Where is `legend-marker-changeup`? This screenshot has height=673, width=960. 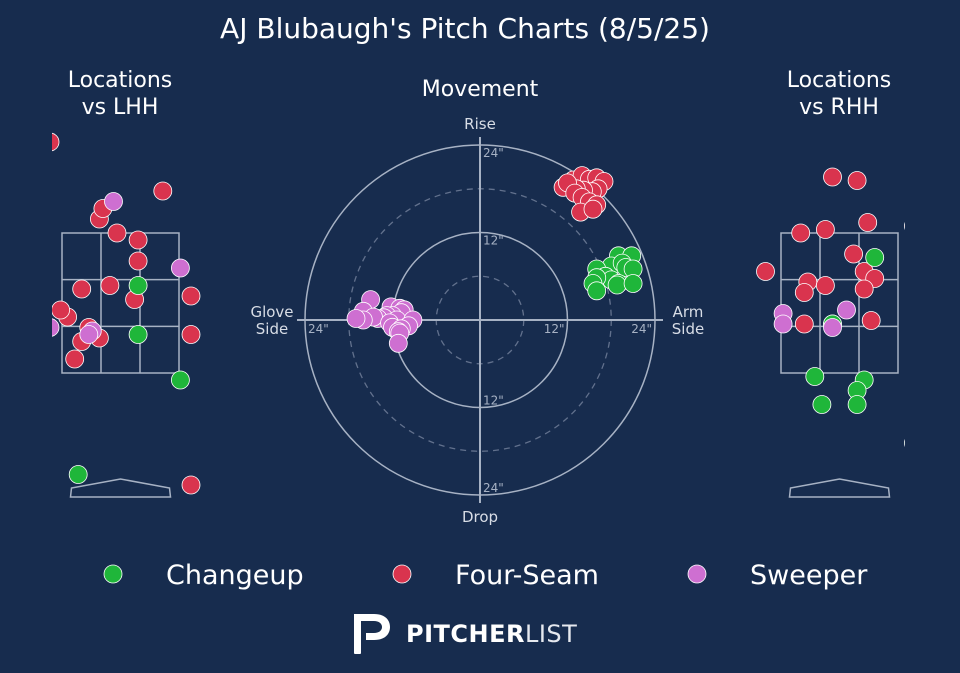 legend-marker-changeup is located at coordinates (113, 574).